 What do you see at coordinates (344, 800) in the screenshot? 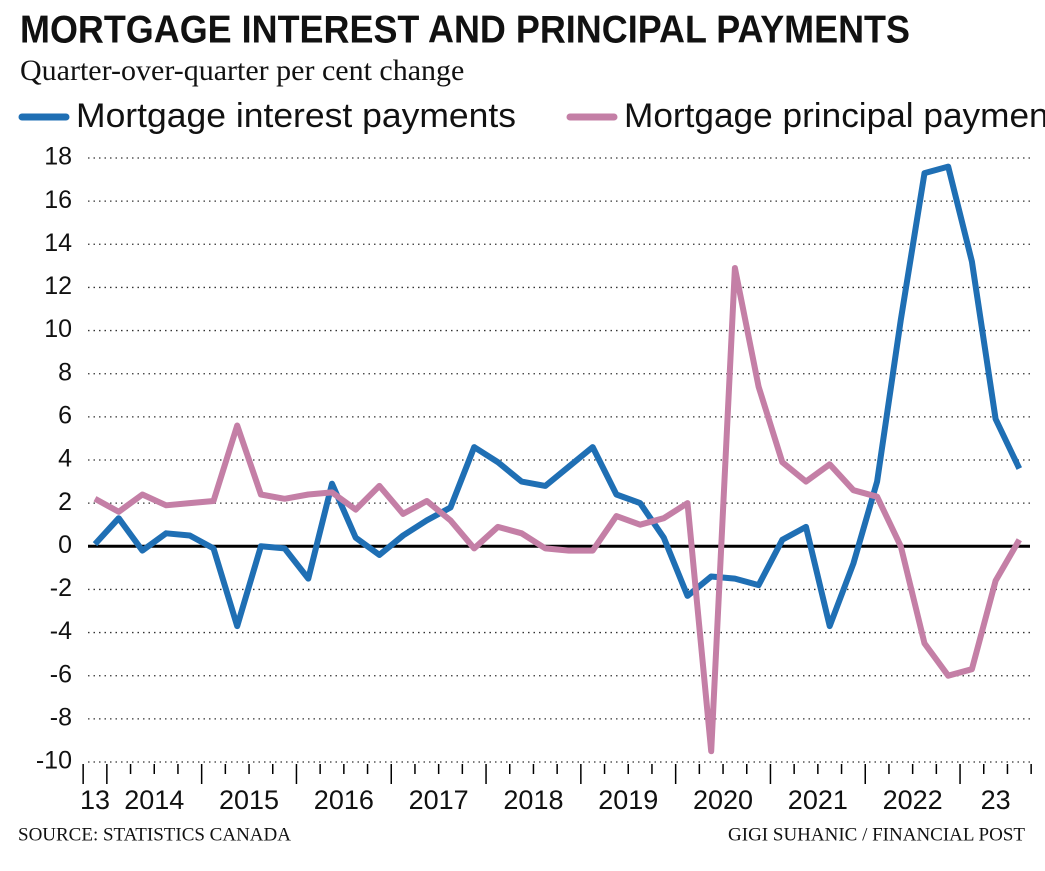
I see `x-tick-label: 2016` at bounding box center [344, 800].